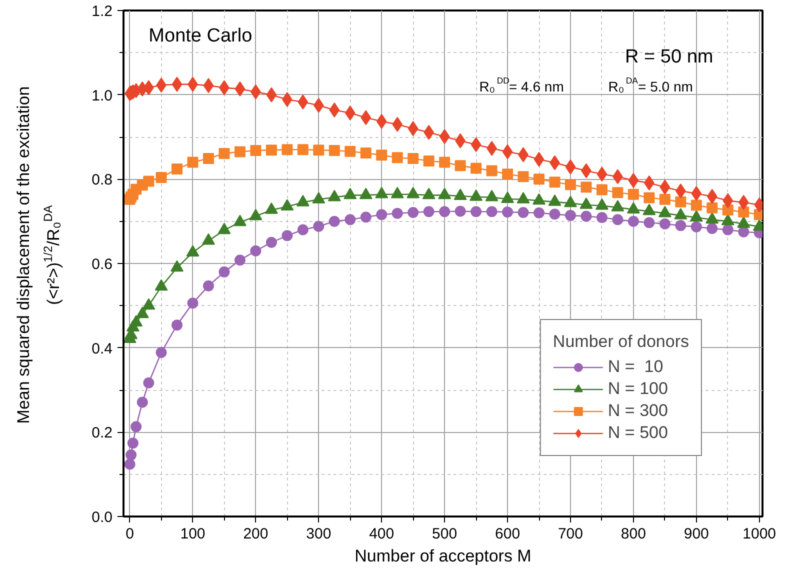  What do you see at coordinates (319, 534) in the screenshot?
I see `x-tick-label: 300` at bounding box center [319, 534].